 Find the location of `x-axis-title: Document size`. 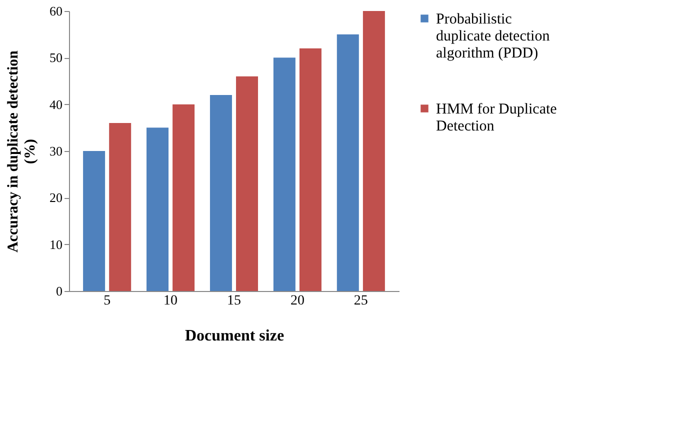

x-axis-title: Document size is located at coordinates (234, 336).